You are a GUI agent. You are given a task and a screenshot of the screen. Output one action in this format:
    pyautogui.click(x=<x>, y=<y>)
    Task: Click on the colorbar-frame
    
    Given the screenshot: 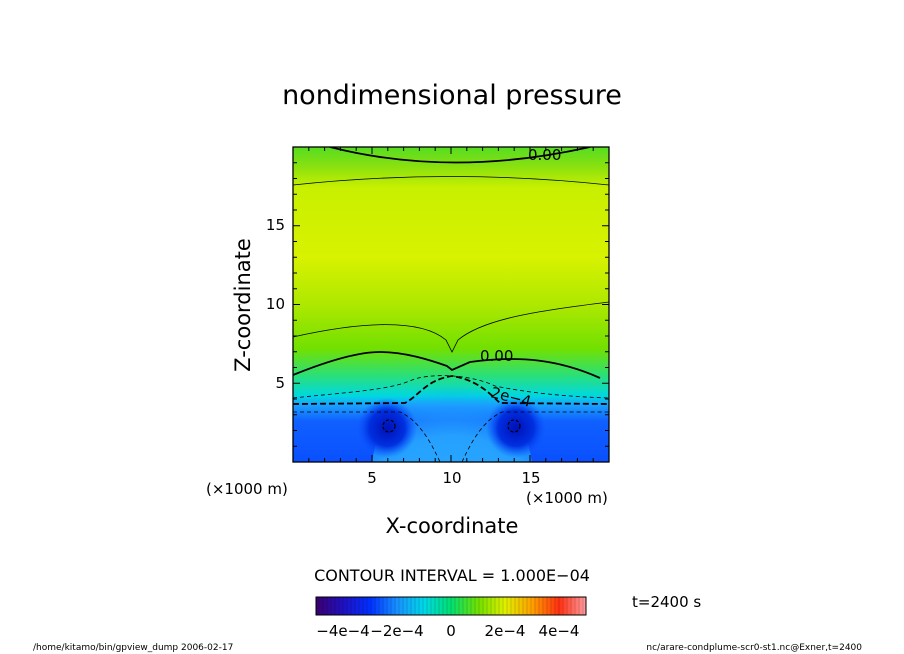 What is the action you would take?
    pyautogui.click(x=451, y=606)
    